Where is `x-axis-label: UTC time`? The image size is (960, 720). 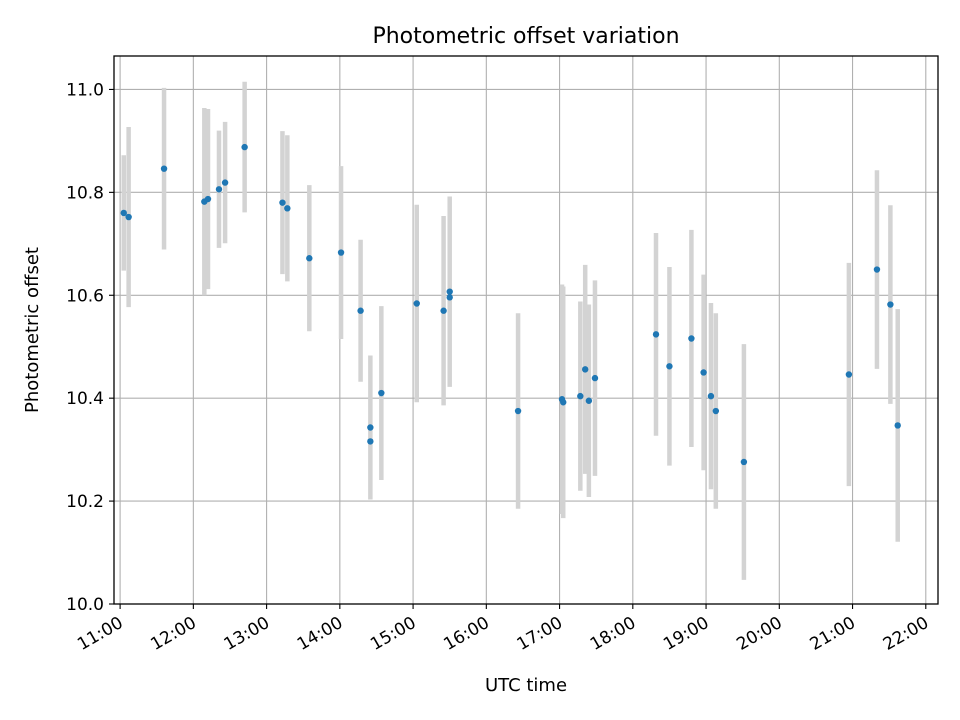 x-axis-label: UTC time is located at coordinates (526, 685).